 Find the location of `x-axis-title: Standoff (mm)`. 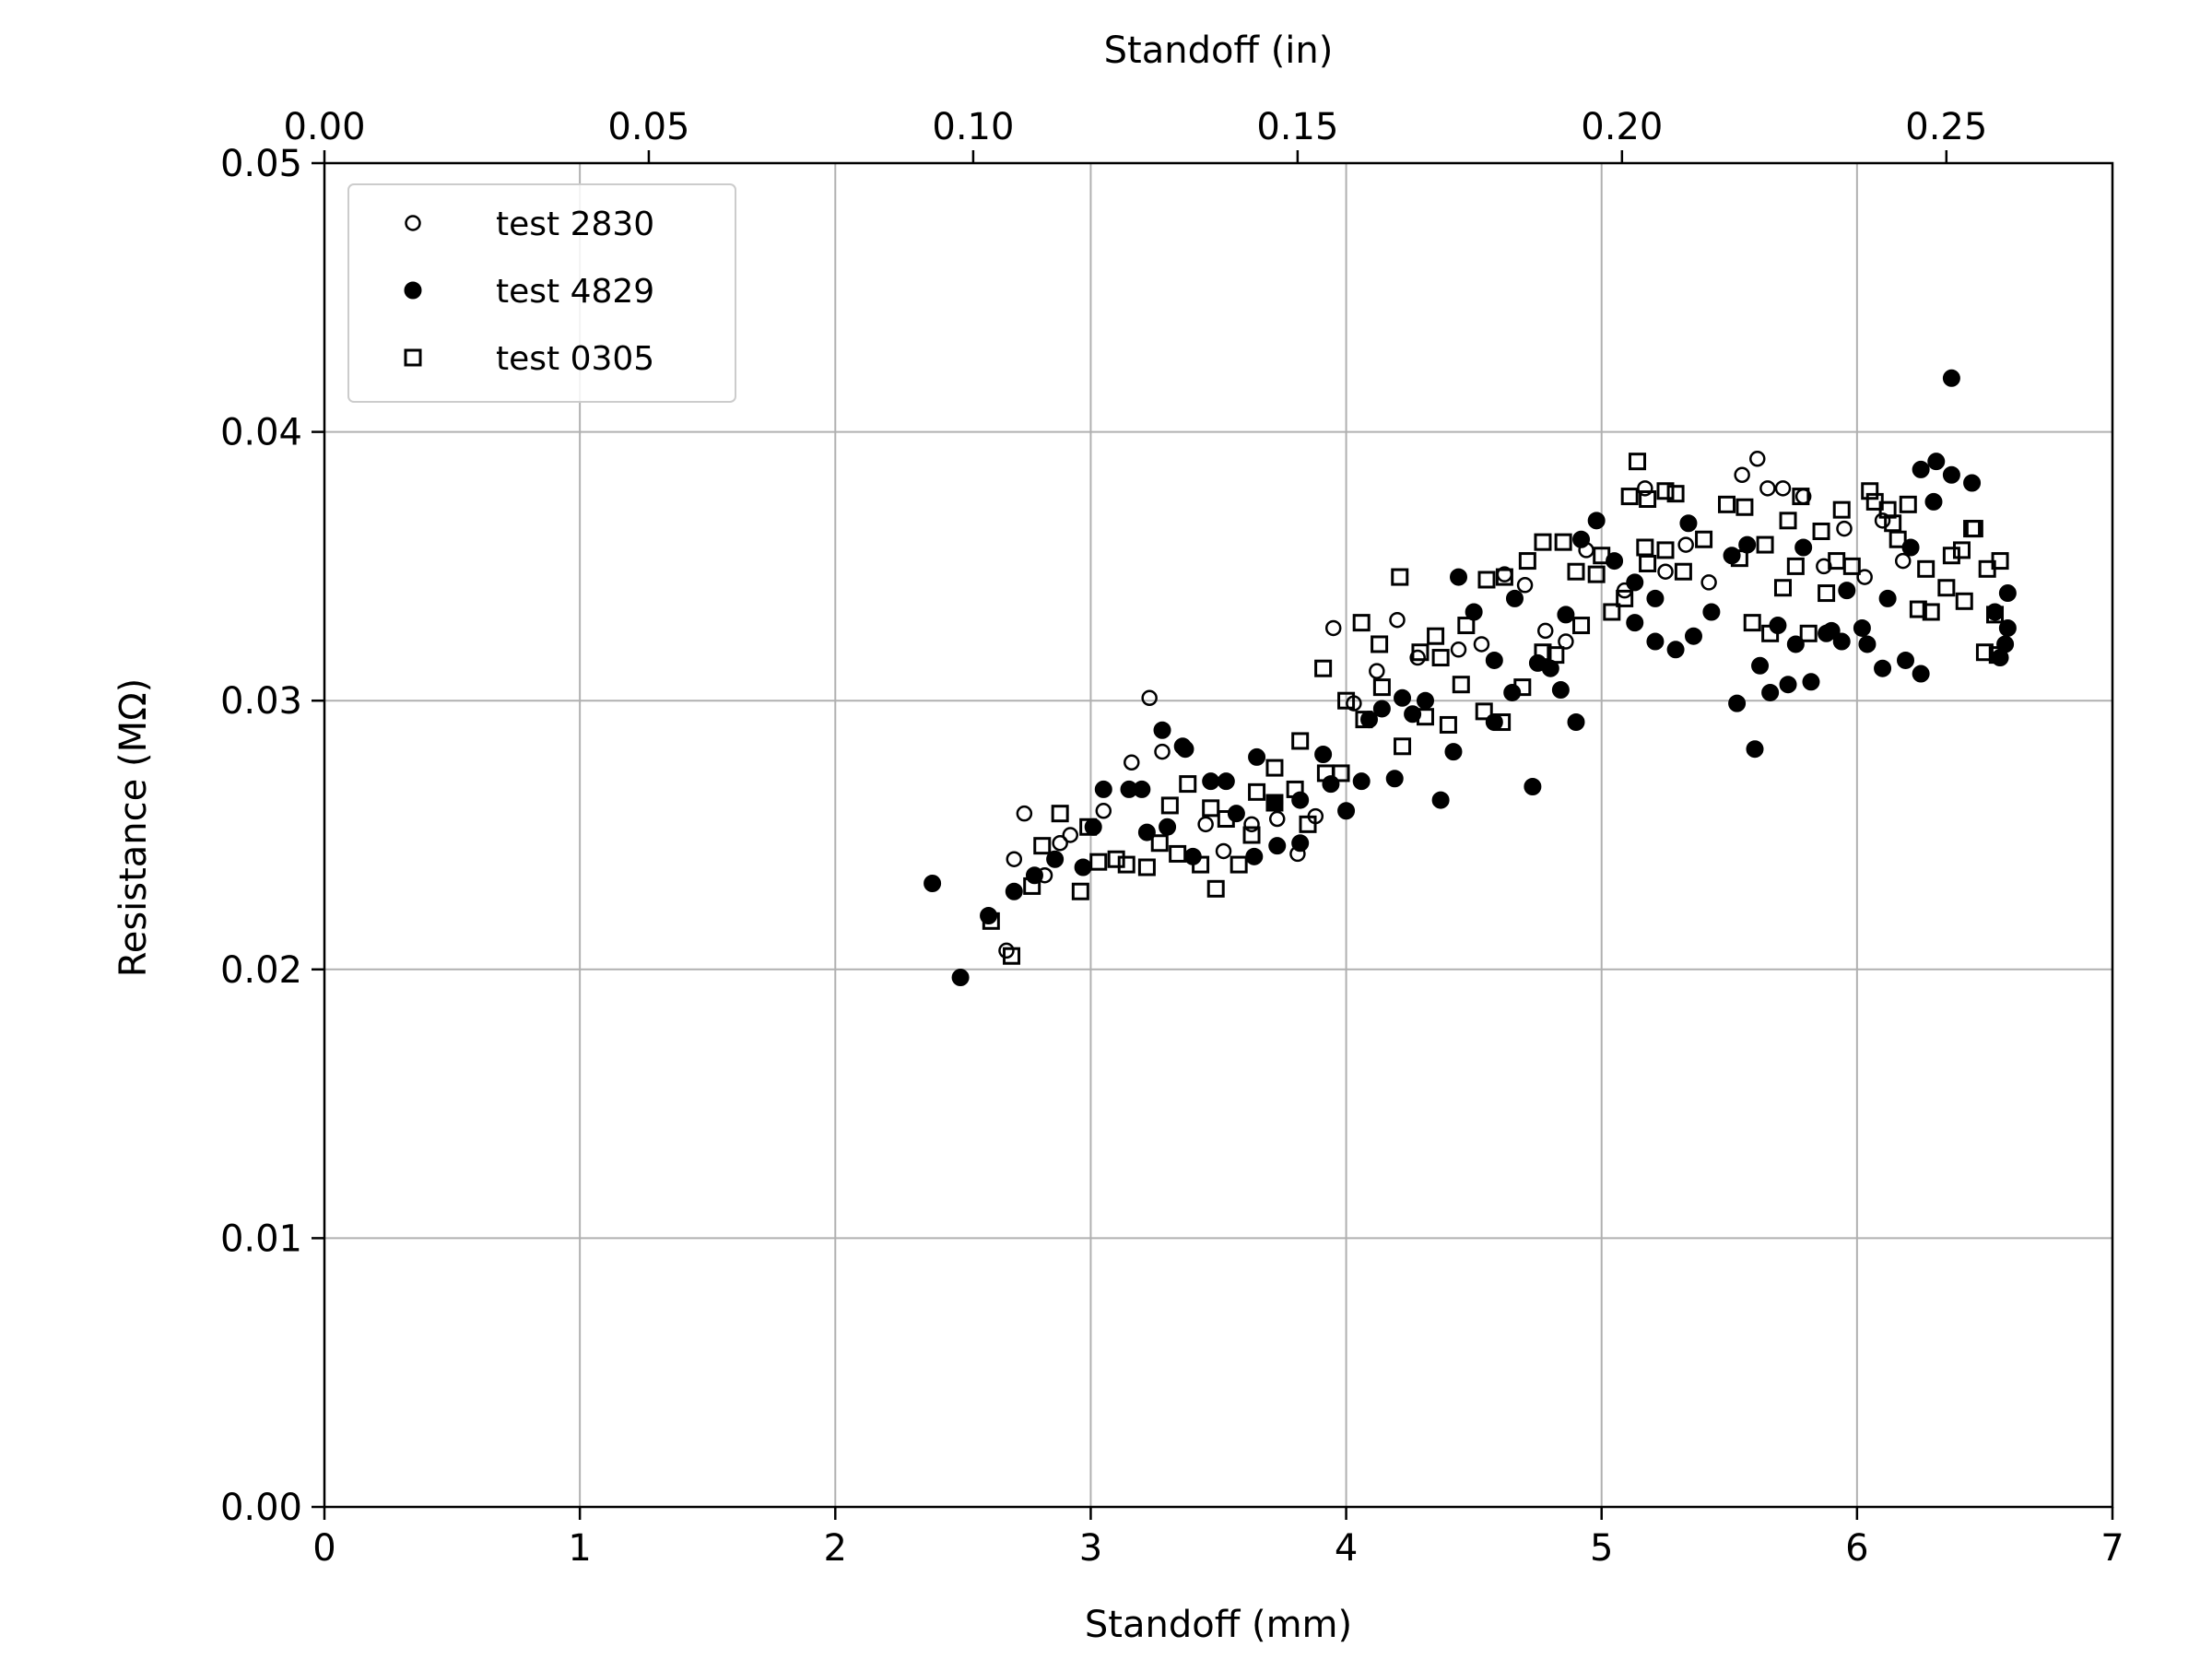

x-axis-title: Standoff (mm) is located at coordinates (1218, 1625).